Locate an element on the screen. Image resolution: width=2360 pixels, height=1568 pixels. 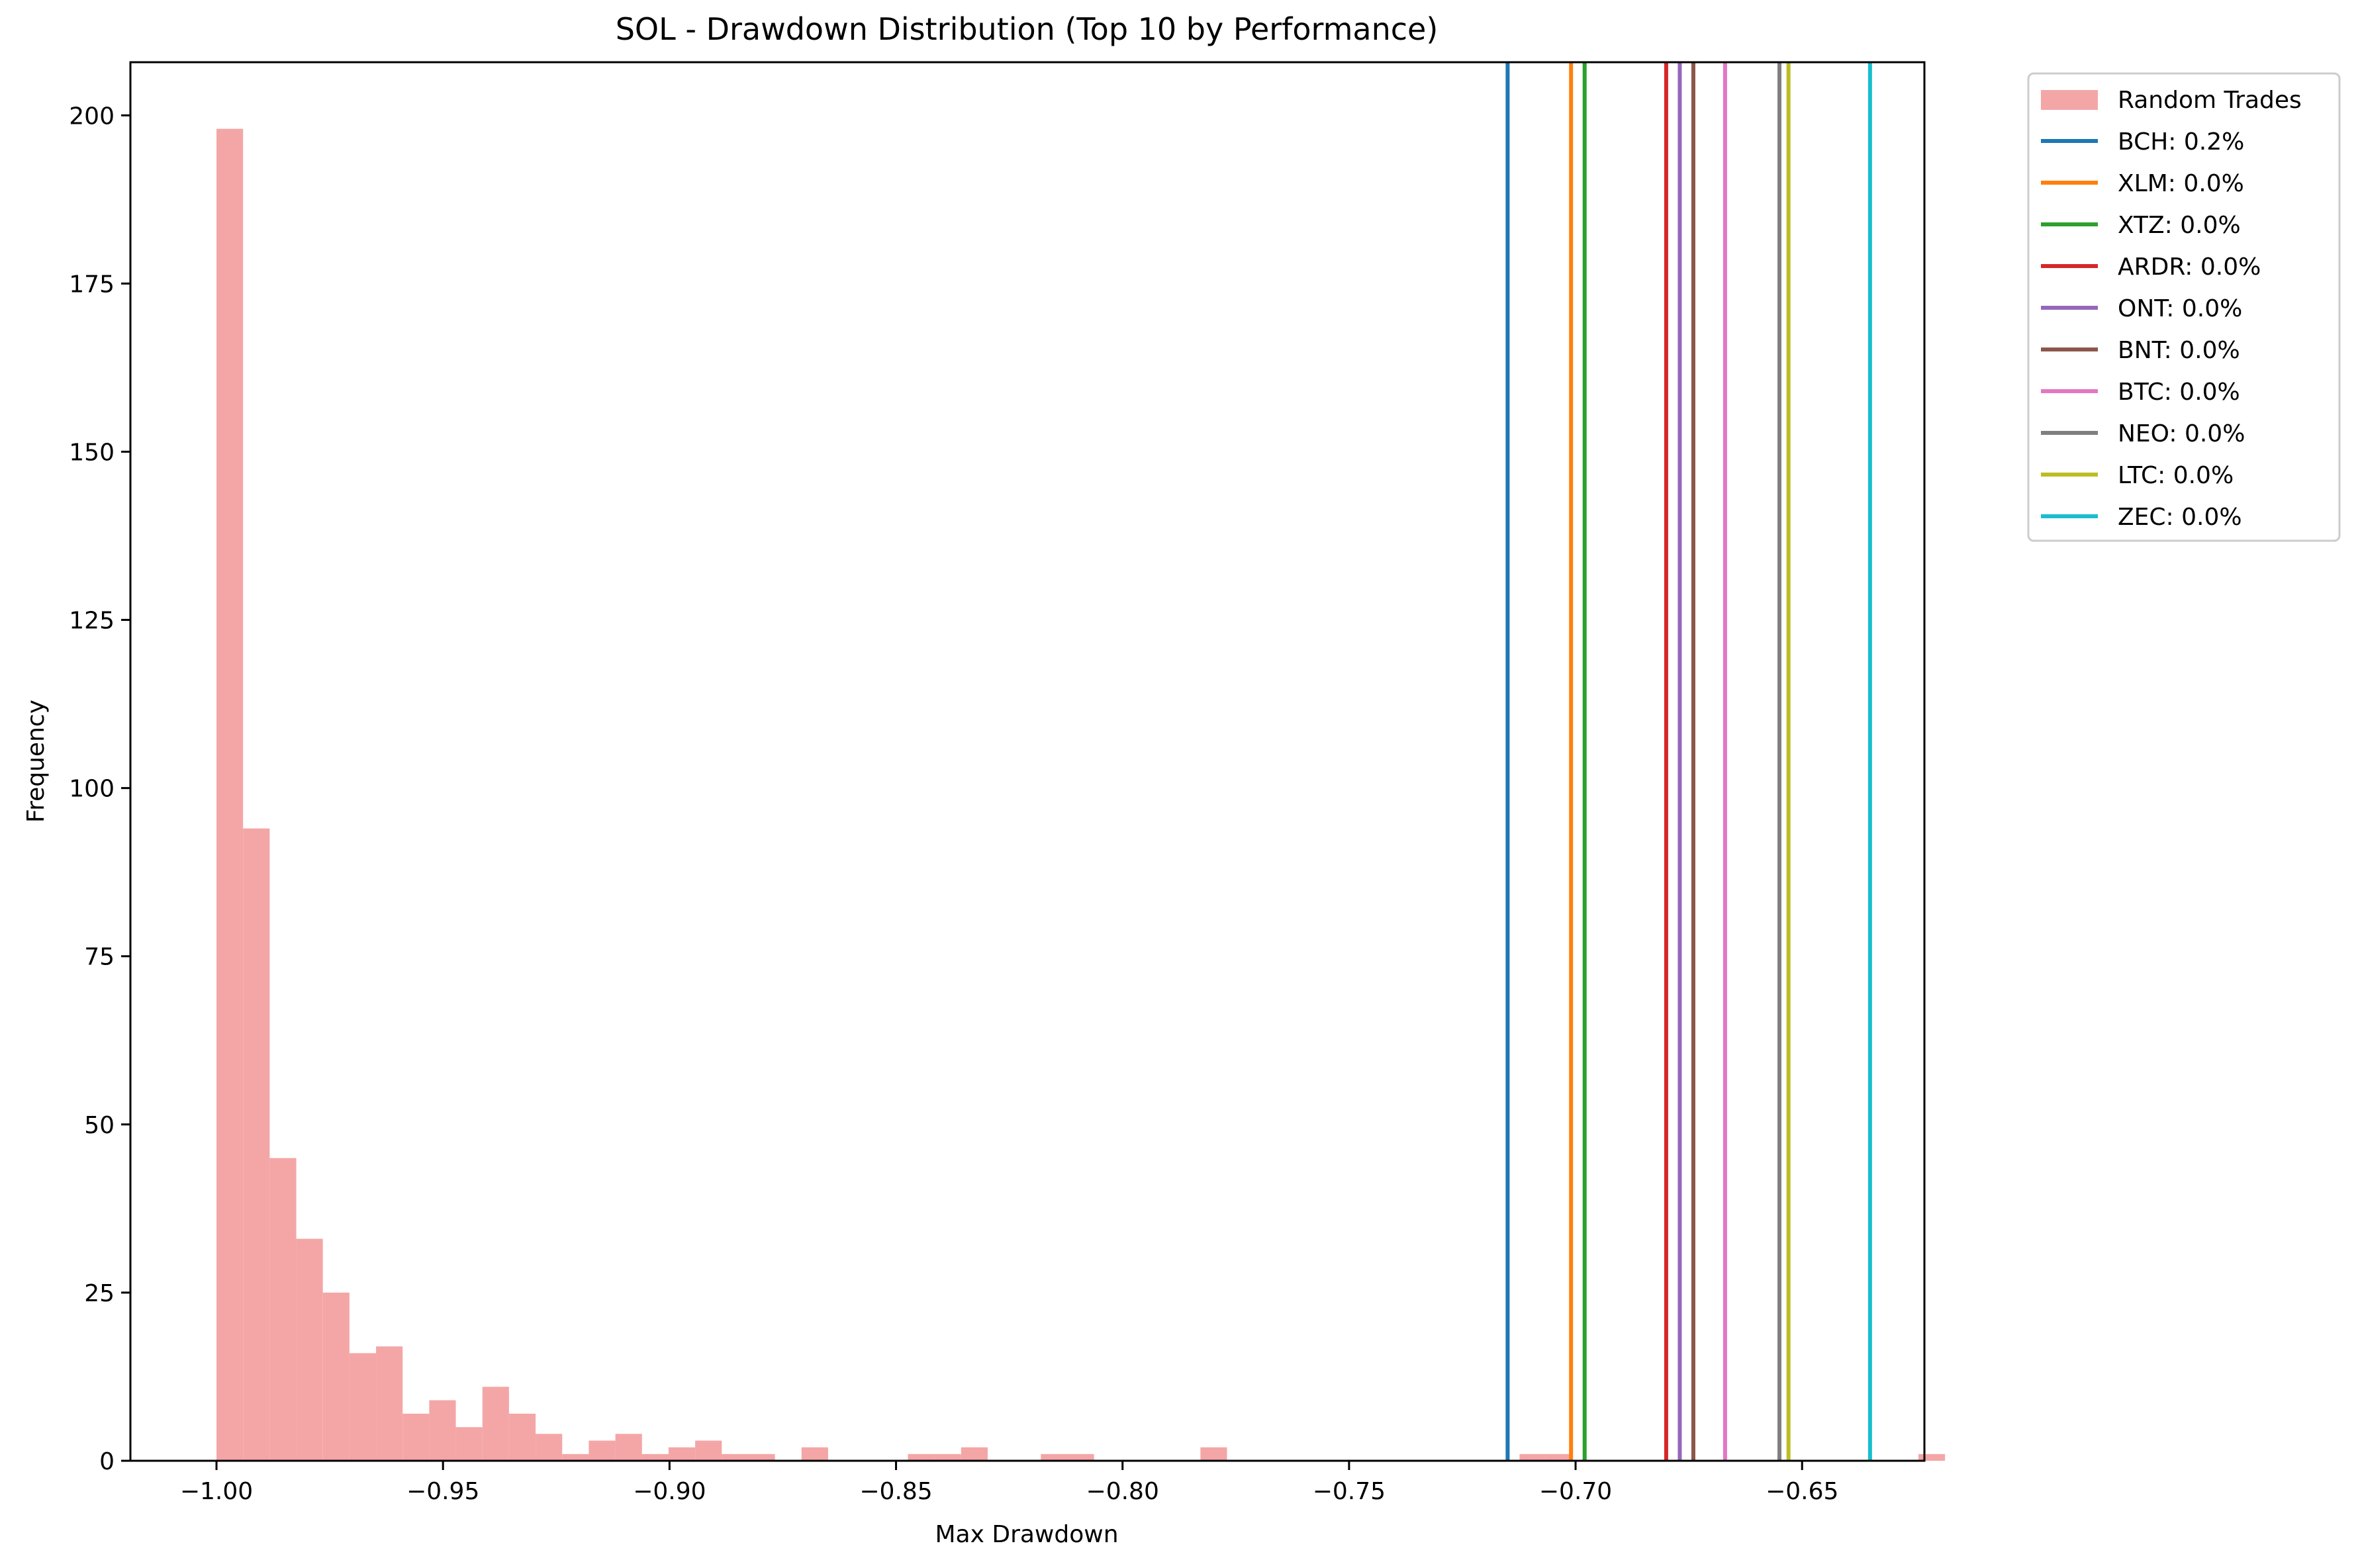
legend-label: BTC: 0.0% is located at coordinates (2179, 392).